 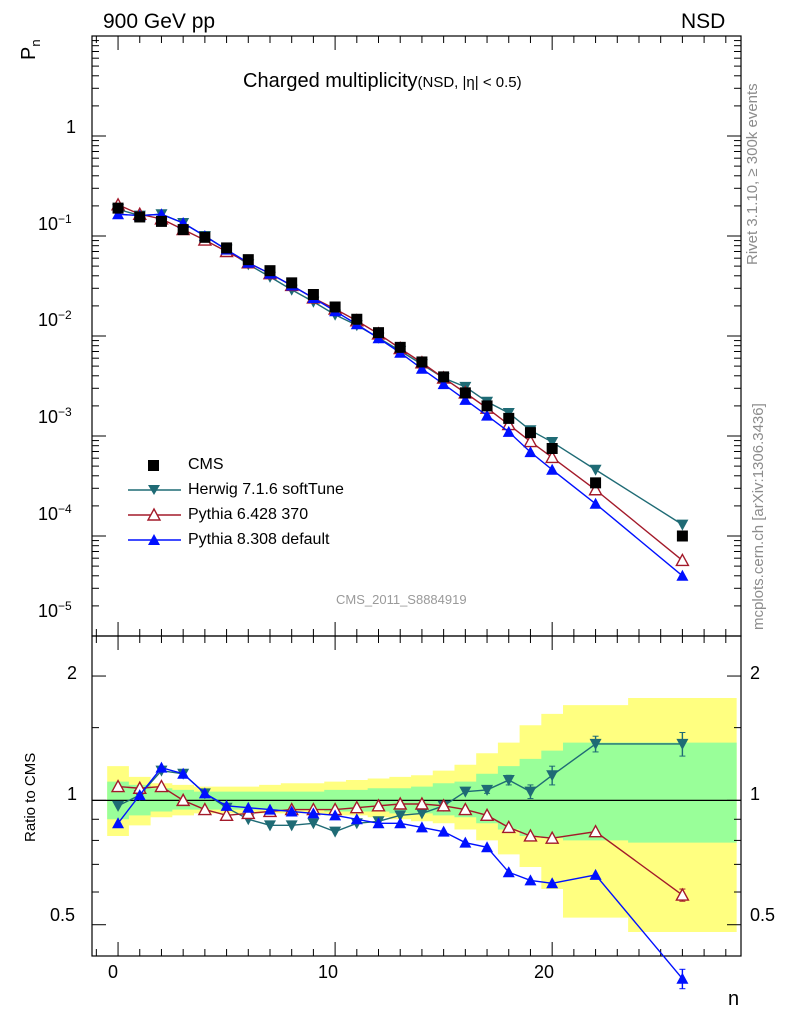 I want to click on ratio-tick-label-0.5-right: 0.5, so click(x=763, y=915).